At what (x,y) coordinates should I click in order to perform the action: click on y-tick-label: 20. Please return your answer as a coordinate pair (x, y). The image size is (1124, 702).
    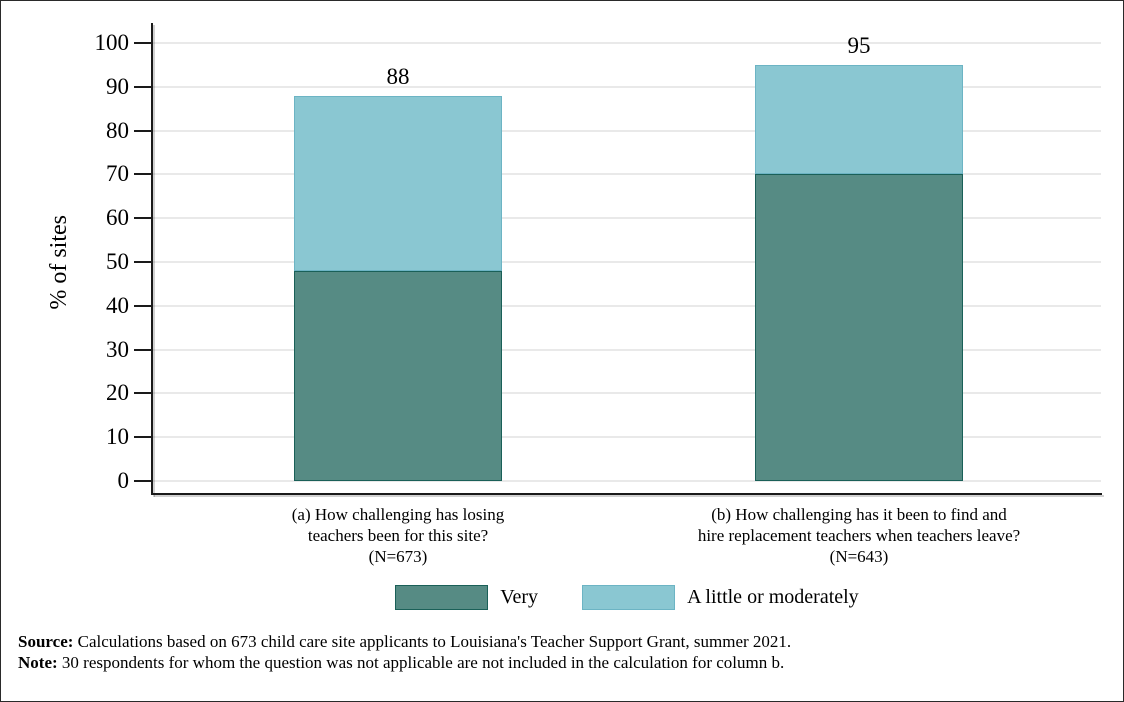
    Looking at the image, I should click on (117, 392).